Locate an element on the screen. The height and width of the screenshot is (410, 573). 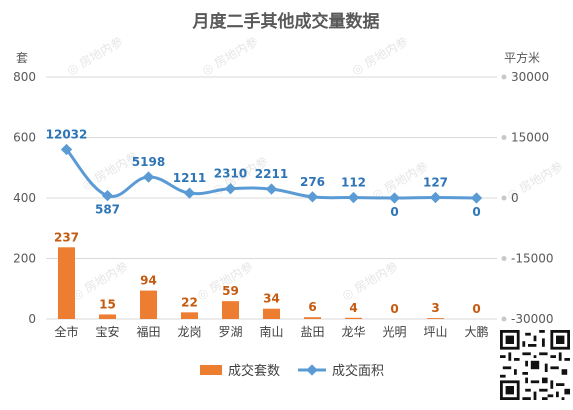
bar-data-label: 3 is located at coordinates (435, 308).